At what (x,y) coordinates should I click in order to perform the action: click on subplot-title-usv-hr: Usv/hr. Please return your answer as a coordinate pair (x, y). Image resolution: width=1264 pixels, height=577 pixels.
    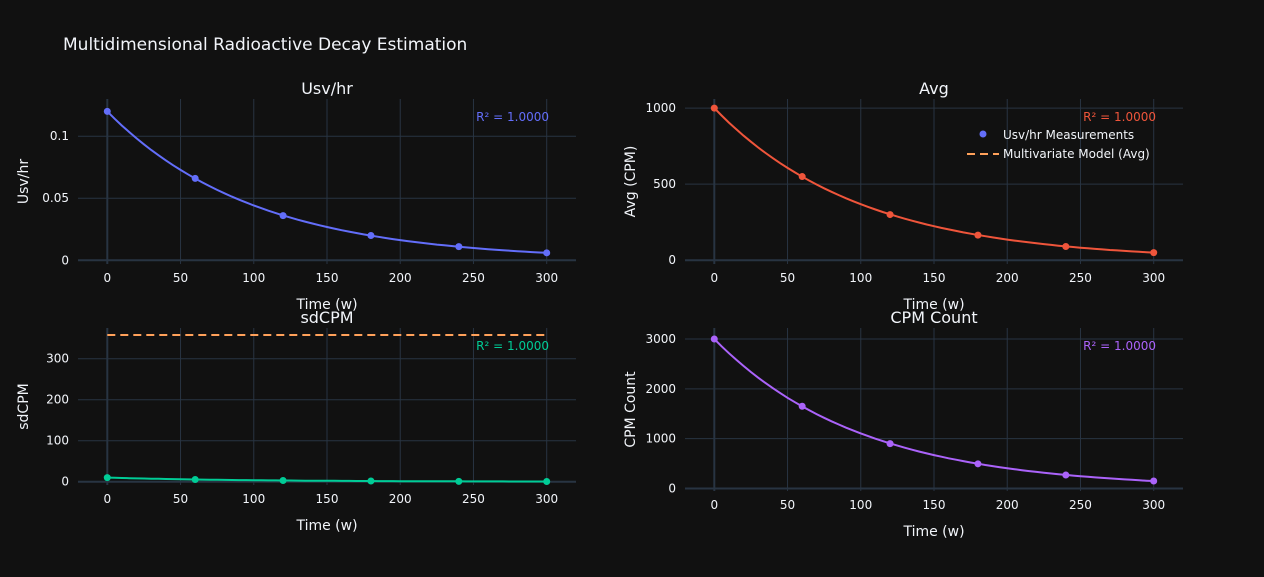
    Looking at the image, I should click on (327, 88).